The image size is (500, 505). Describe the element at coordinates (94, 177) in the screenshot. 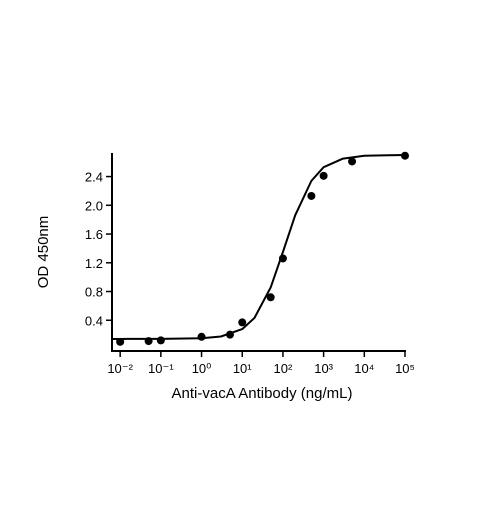

I see `y-tick-label: 2.4` at that location.